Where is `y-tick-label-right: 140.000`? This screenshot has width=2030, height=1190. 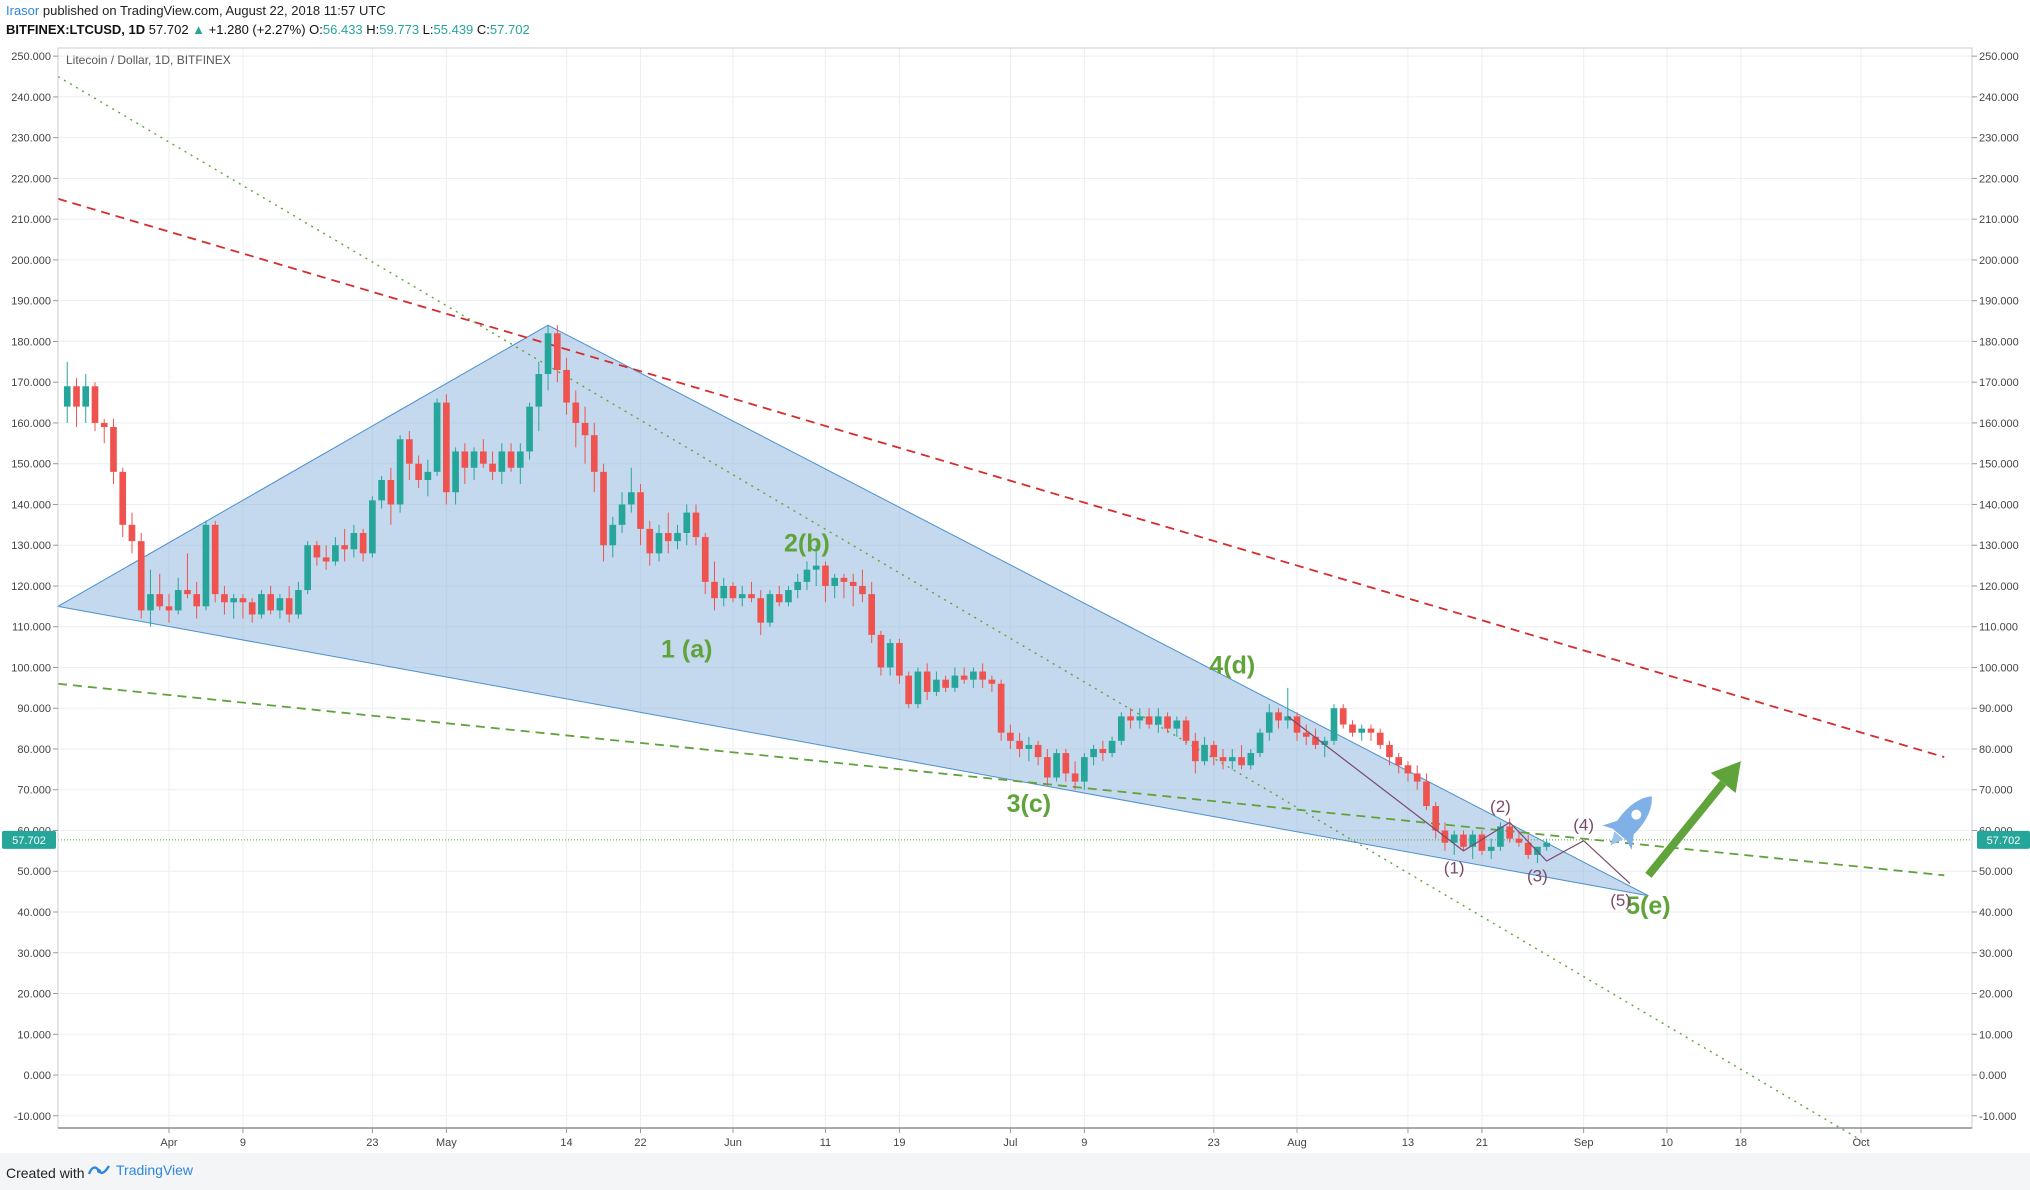 y-tick-label-right: 140.000 is located at coordinates (1999, 505).